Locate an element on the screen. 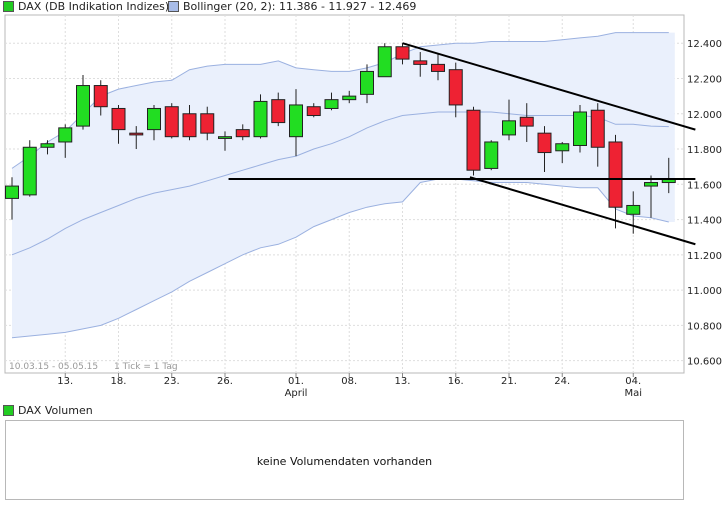 The width and height of the screenshot is (726, 508). x-tick-label: 08. is located at coordinates (349, 381).